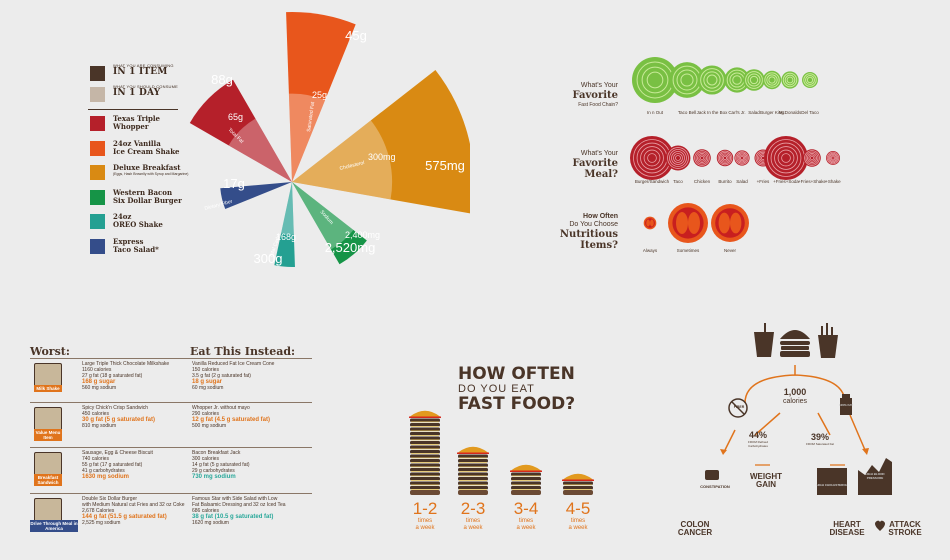  What do you see at coordinates (352, 166) in the screenshot?
I see `label-cholesterol: Cholesterol` at bounding box center [352, 166].